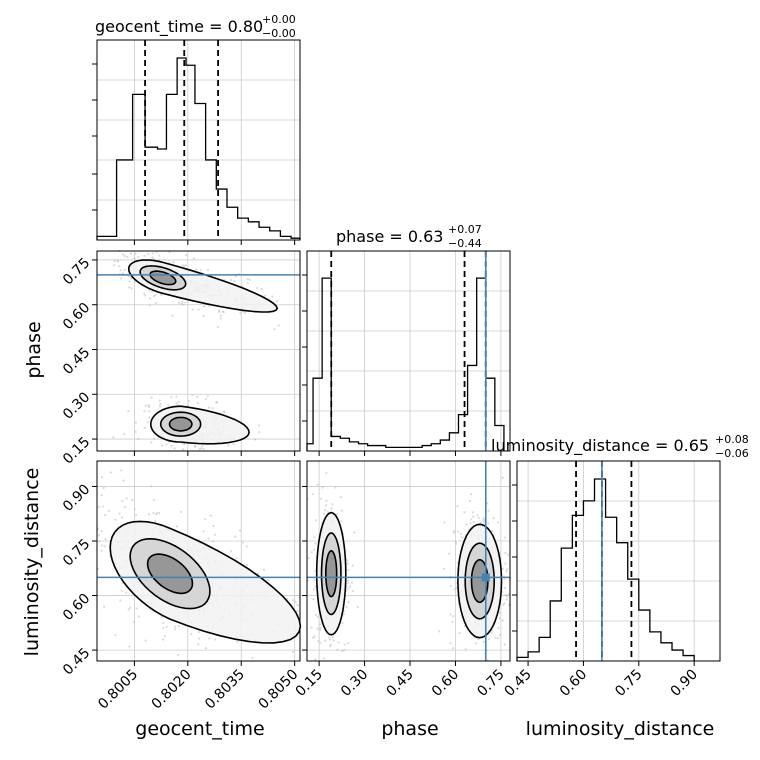 This screenshot has height=760, width=760. I want to click on xtick-label-luminosity_distance: 0.90, so click(684, 683).